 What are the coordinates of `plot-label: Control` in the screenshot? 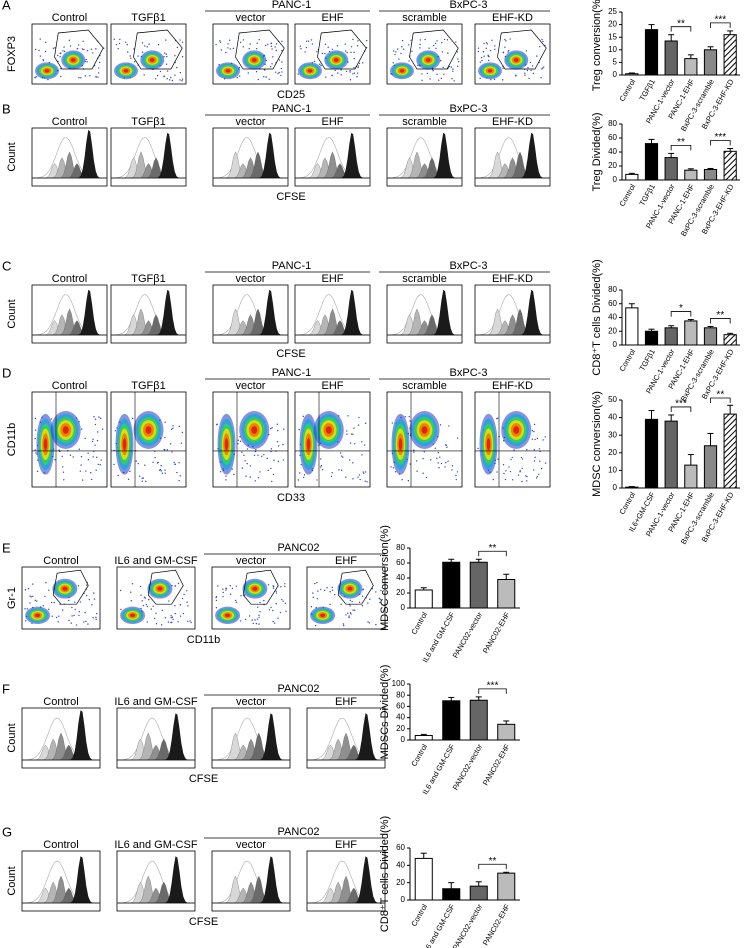 It's located at (69, 18).